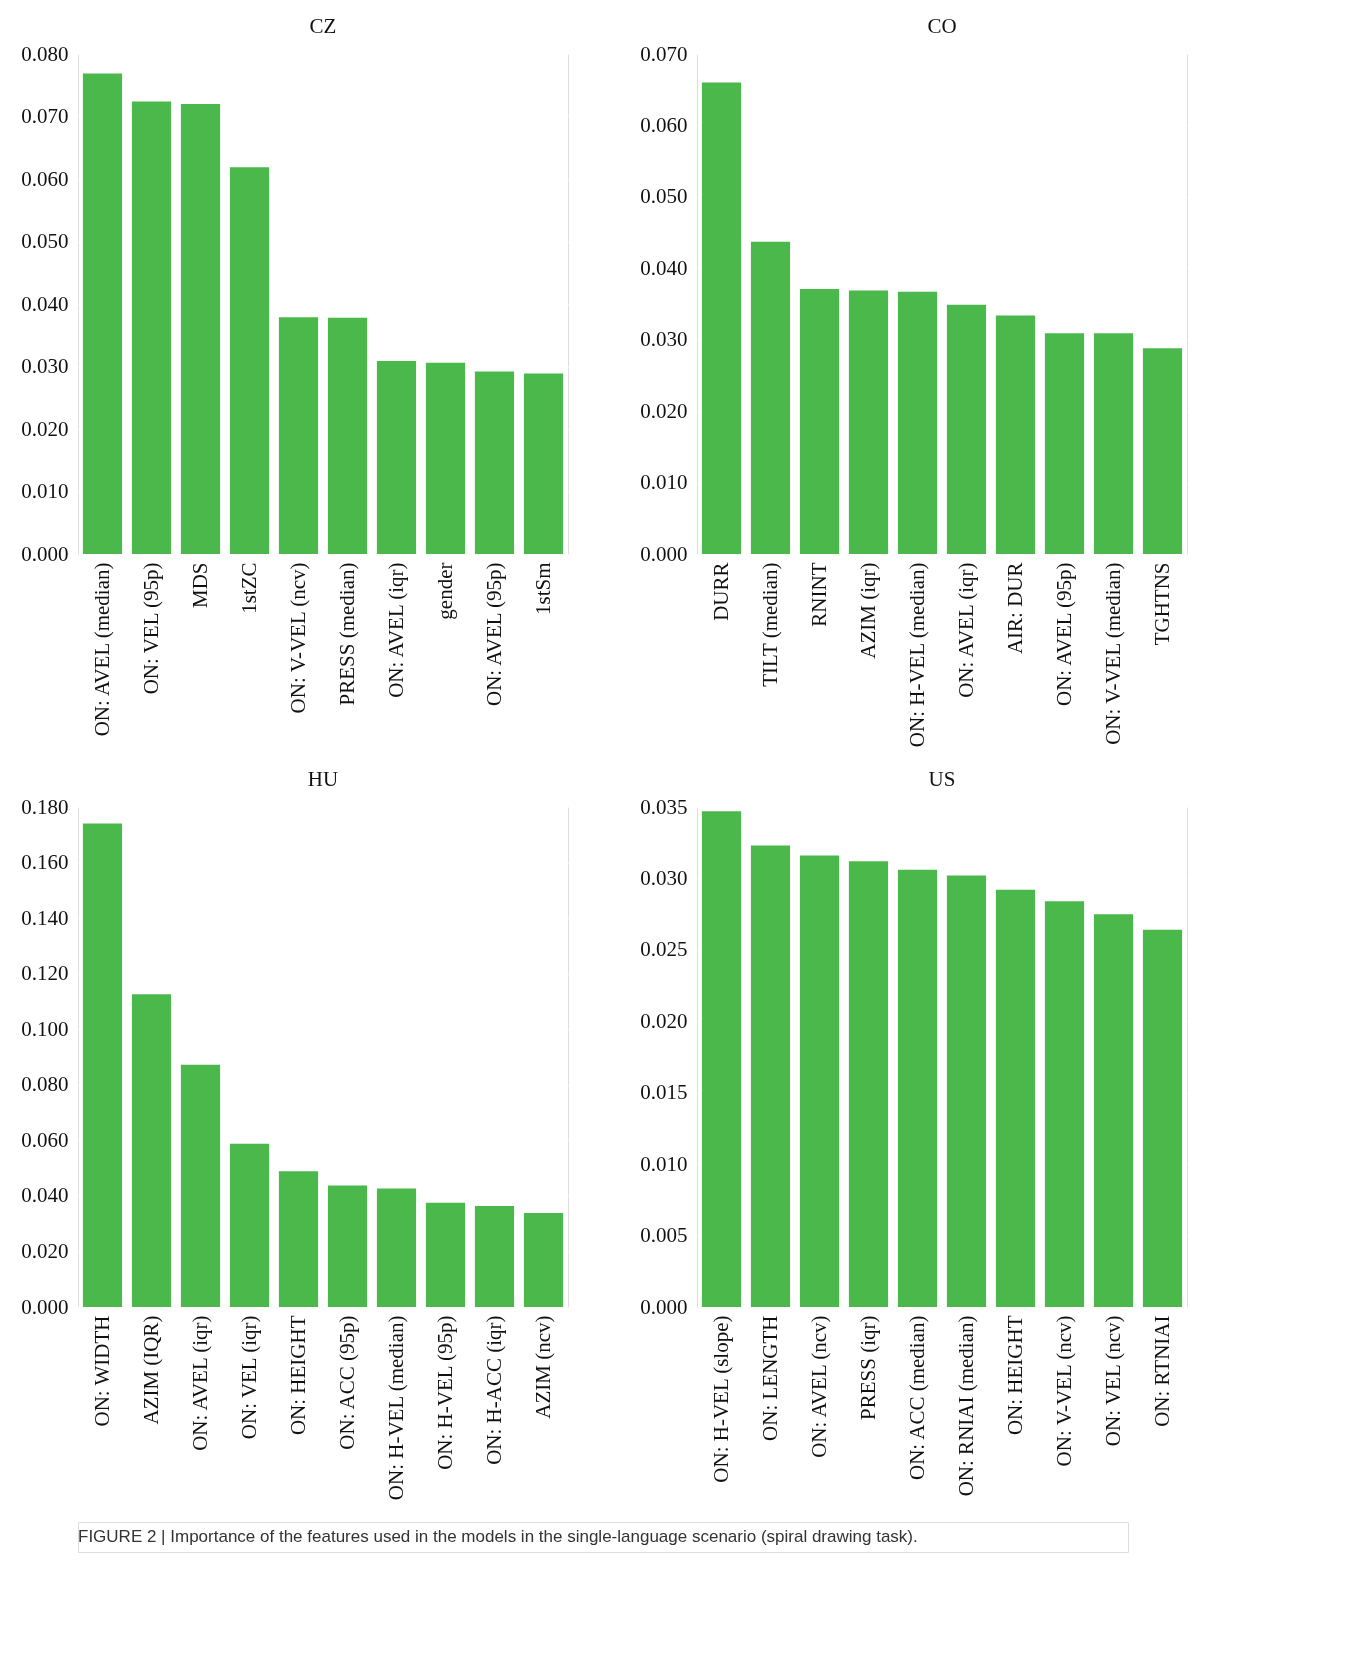 The image size is (1362, 1673). What do you see at coordinates (942, 26) in the screenshot?
I see `chart-title: CO` at bounding box center [942, 26].